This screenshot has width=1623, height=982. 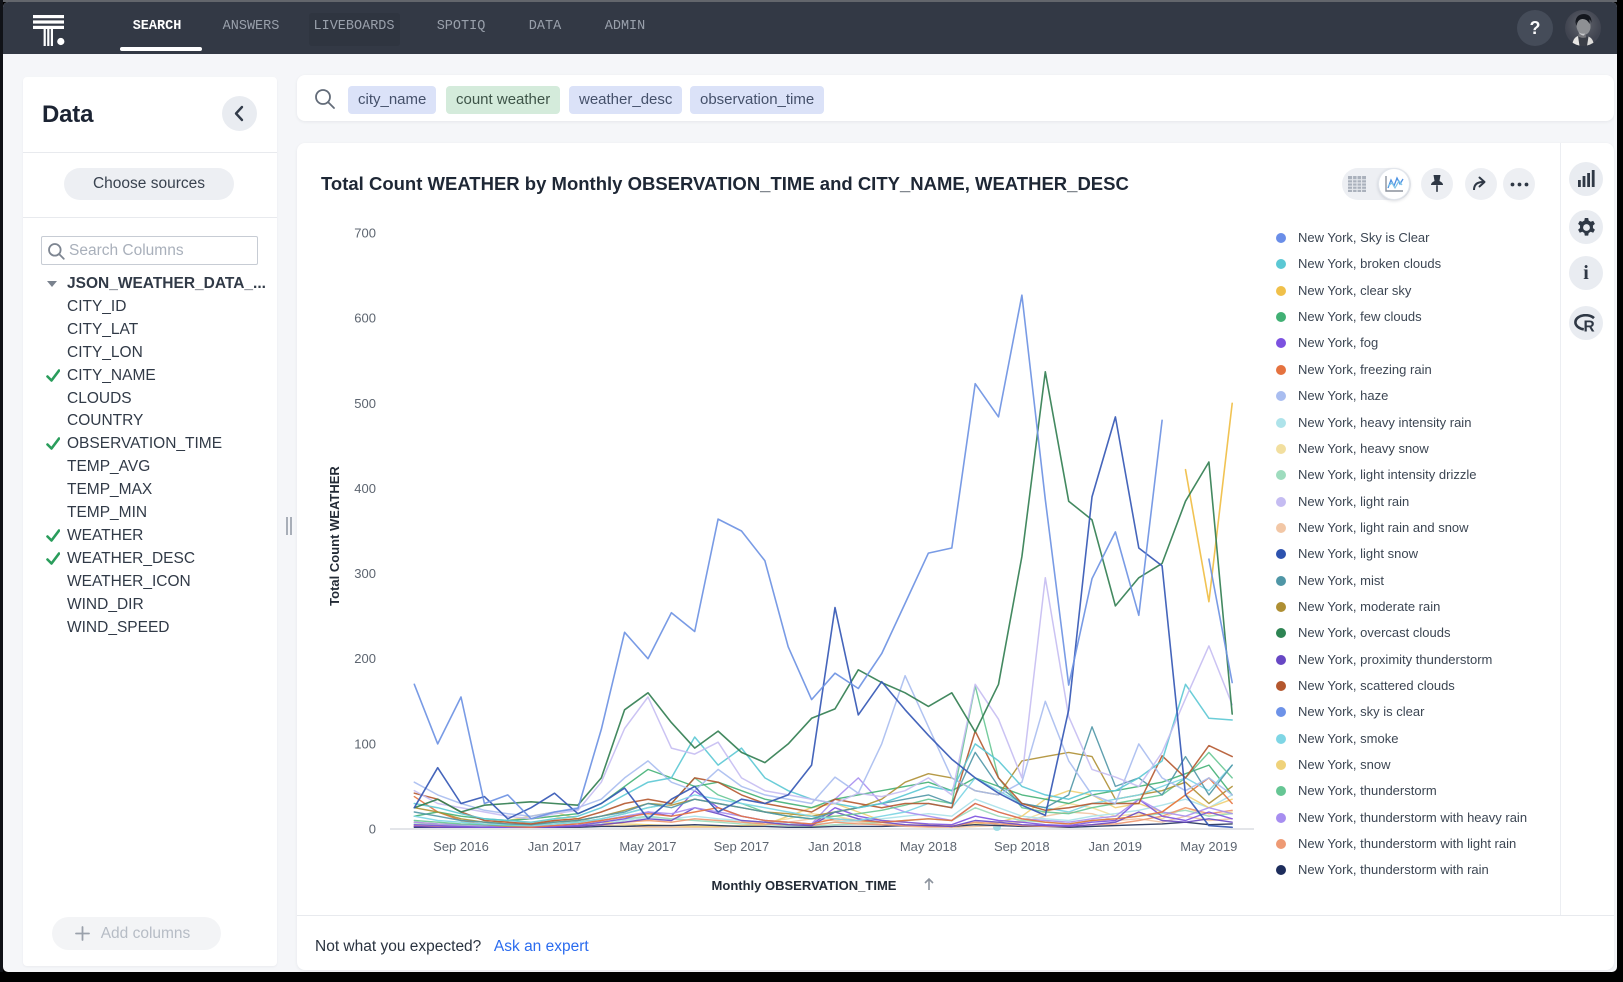 I want to click on svg-text: Sep 2017, so click(x=742, y=846).